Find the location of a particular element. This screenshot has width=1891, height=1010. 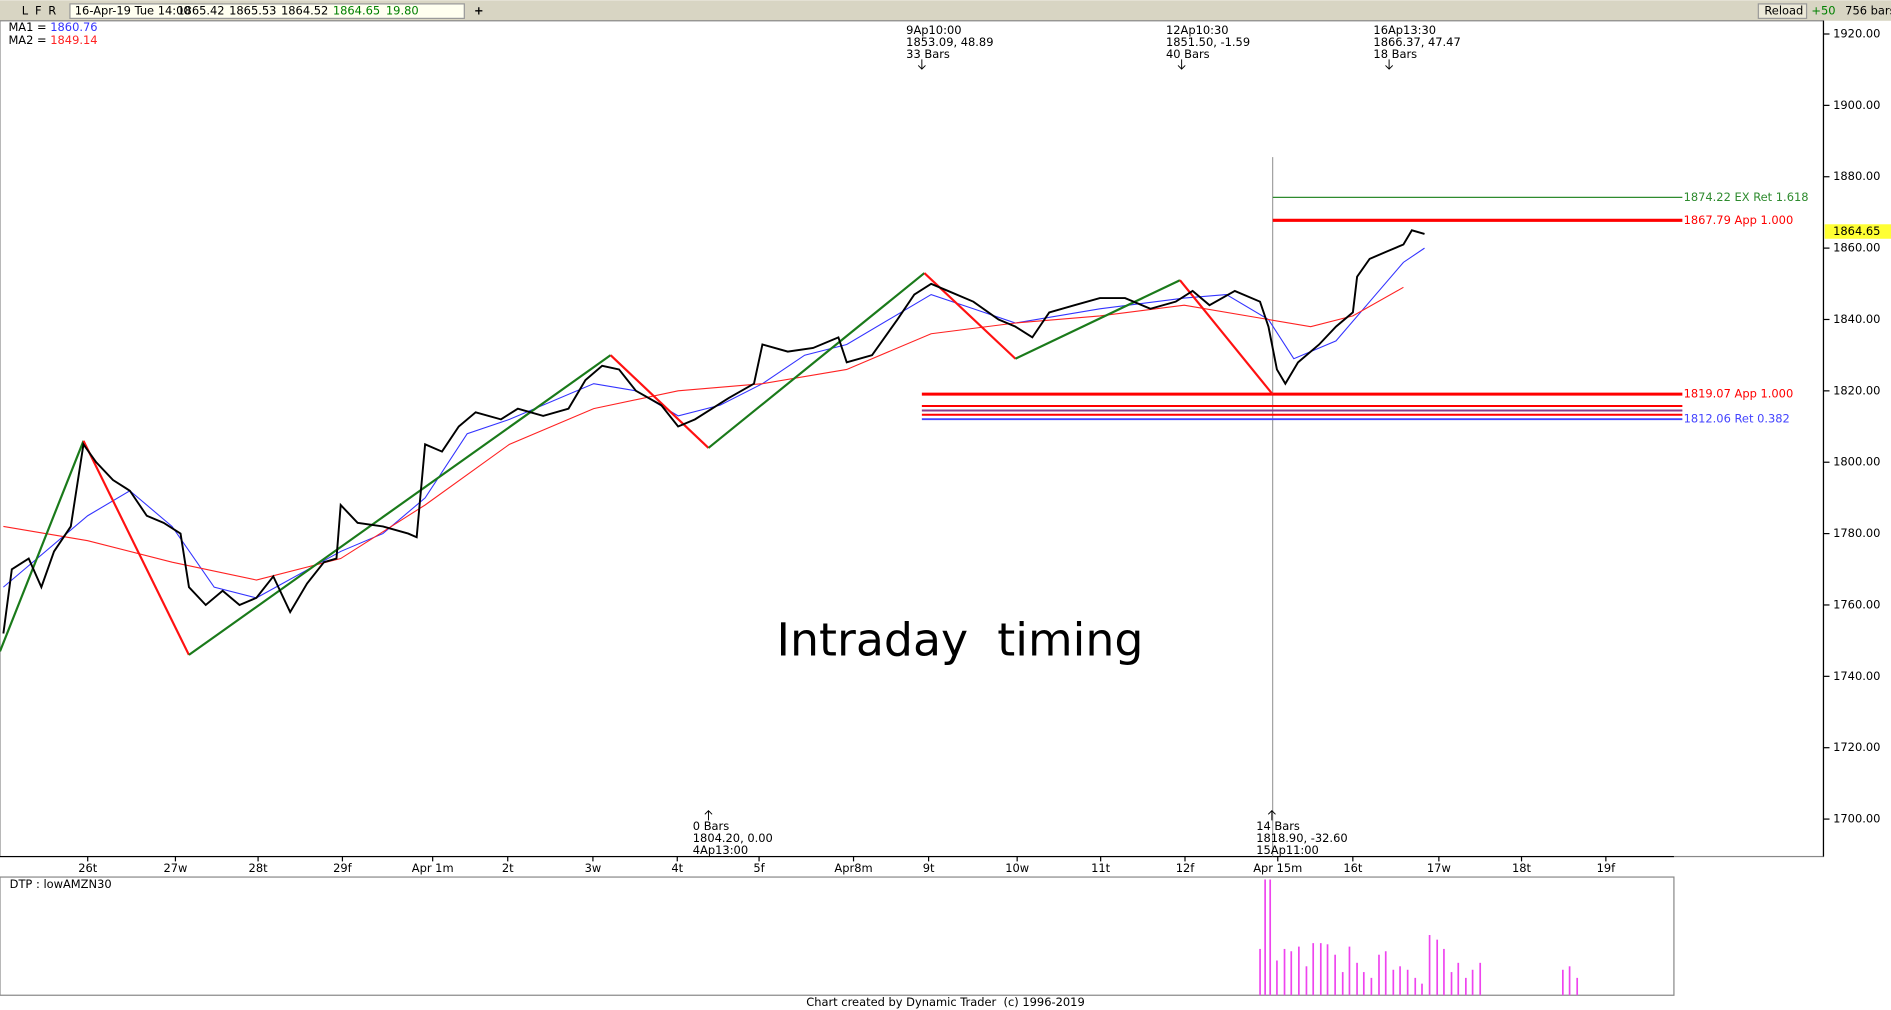

last-price-label: 1864.65 is located at coordinates (1856, 231).